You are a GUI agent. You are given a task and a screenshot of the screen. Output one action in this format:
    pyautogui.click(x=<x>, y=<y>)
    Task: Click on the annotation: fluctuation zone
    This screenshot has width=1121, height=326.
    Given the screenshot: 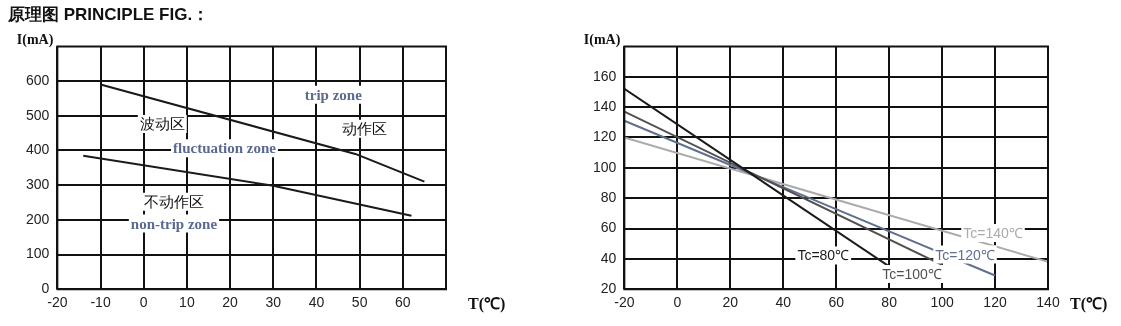 What is the action you would take?
    pyautogui.click(x=225, y=148)
    